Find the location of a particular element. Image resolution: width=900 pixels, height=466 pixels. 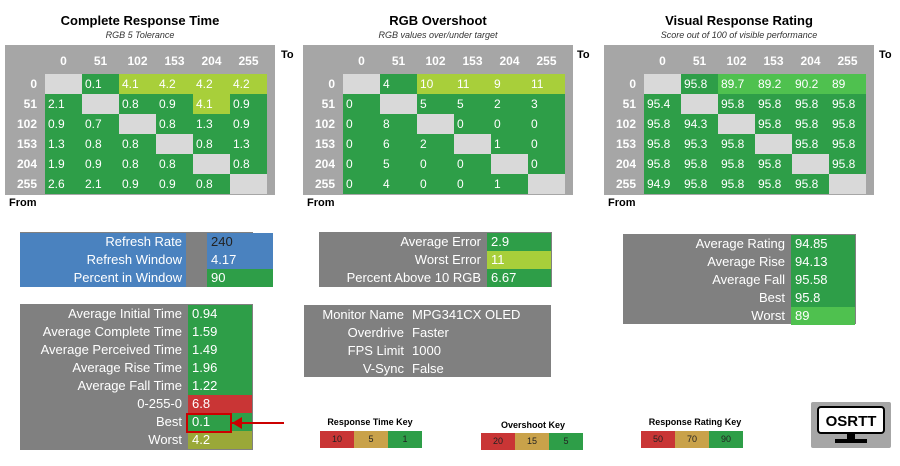

avg-complete-row: Average Complete Time 1.59 is located at coordinates (136, 332).